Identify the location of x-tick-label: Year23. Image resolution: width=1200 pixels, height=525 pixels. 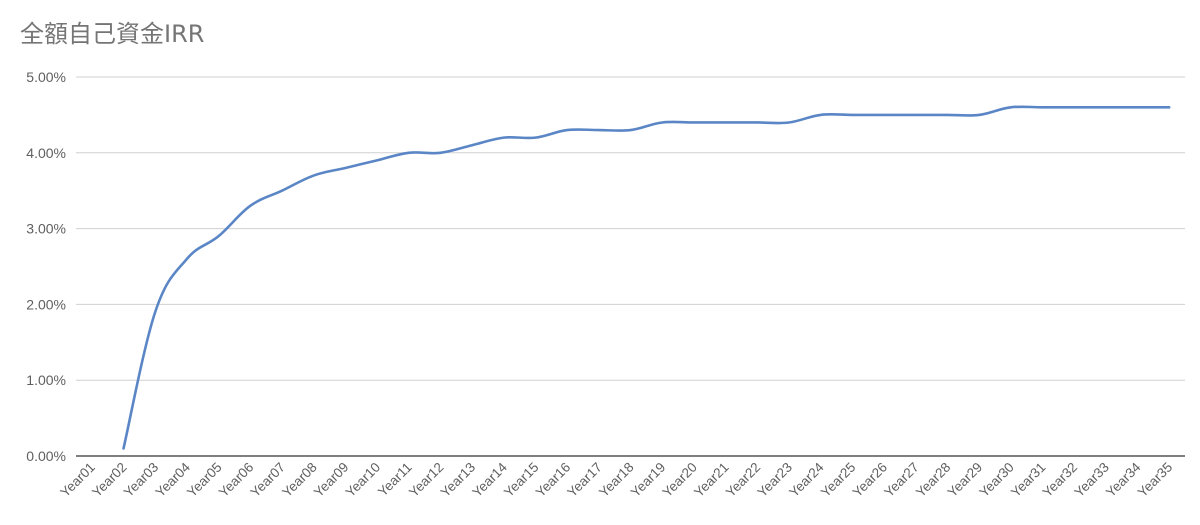
(775, 480).